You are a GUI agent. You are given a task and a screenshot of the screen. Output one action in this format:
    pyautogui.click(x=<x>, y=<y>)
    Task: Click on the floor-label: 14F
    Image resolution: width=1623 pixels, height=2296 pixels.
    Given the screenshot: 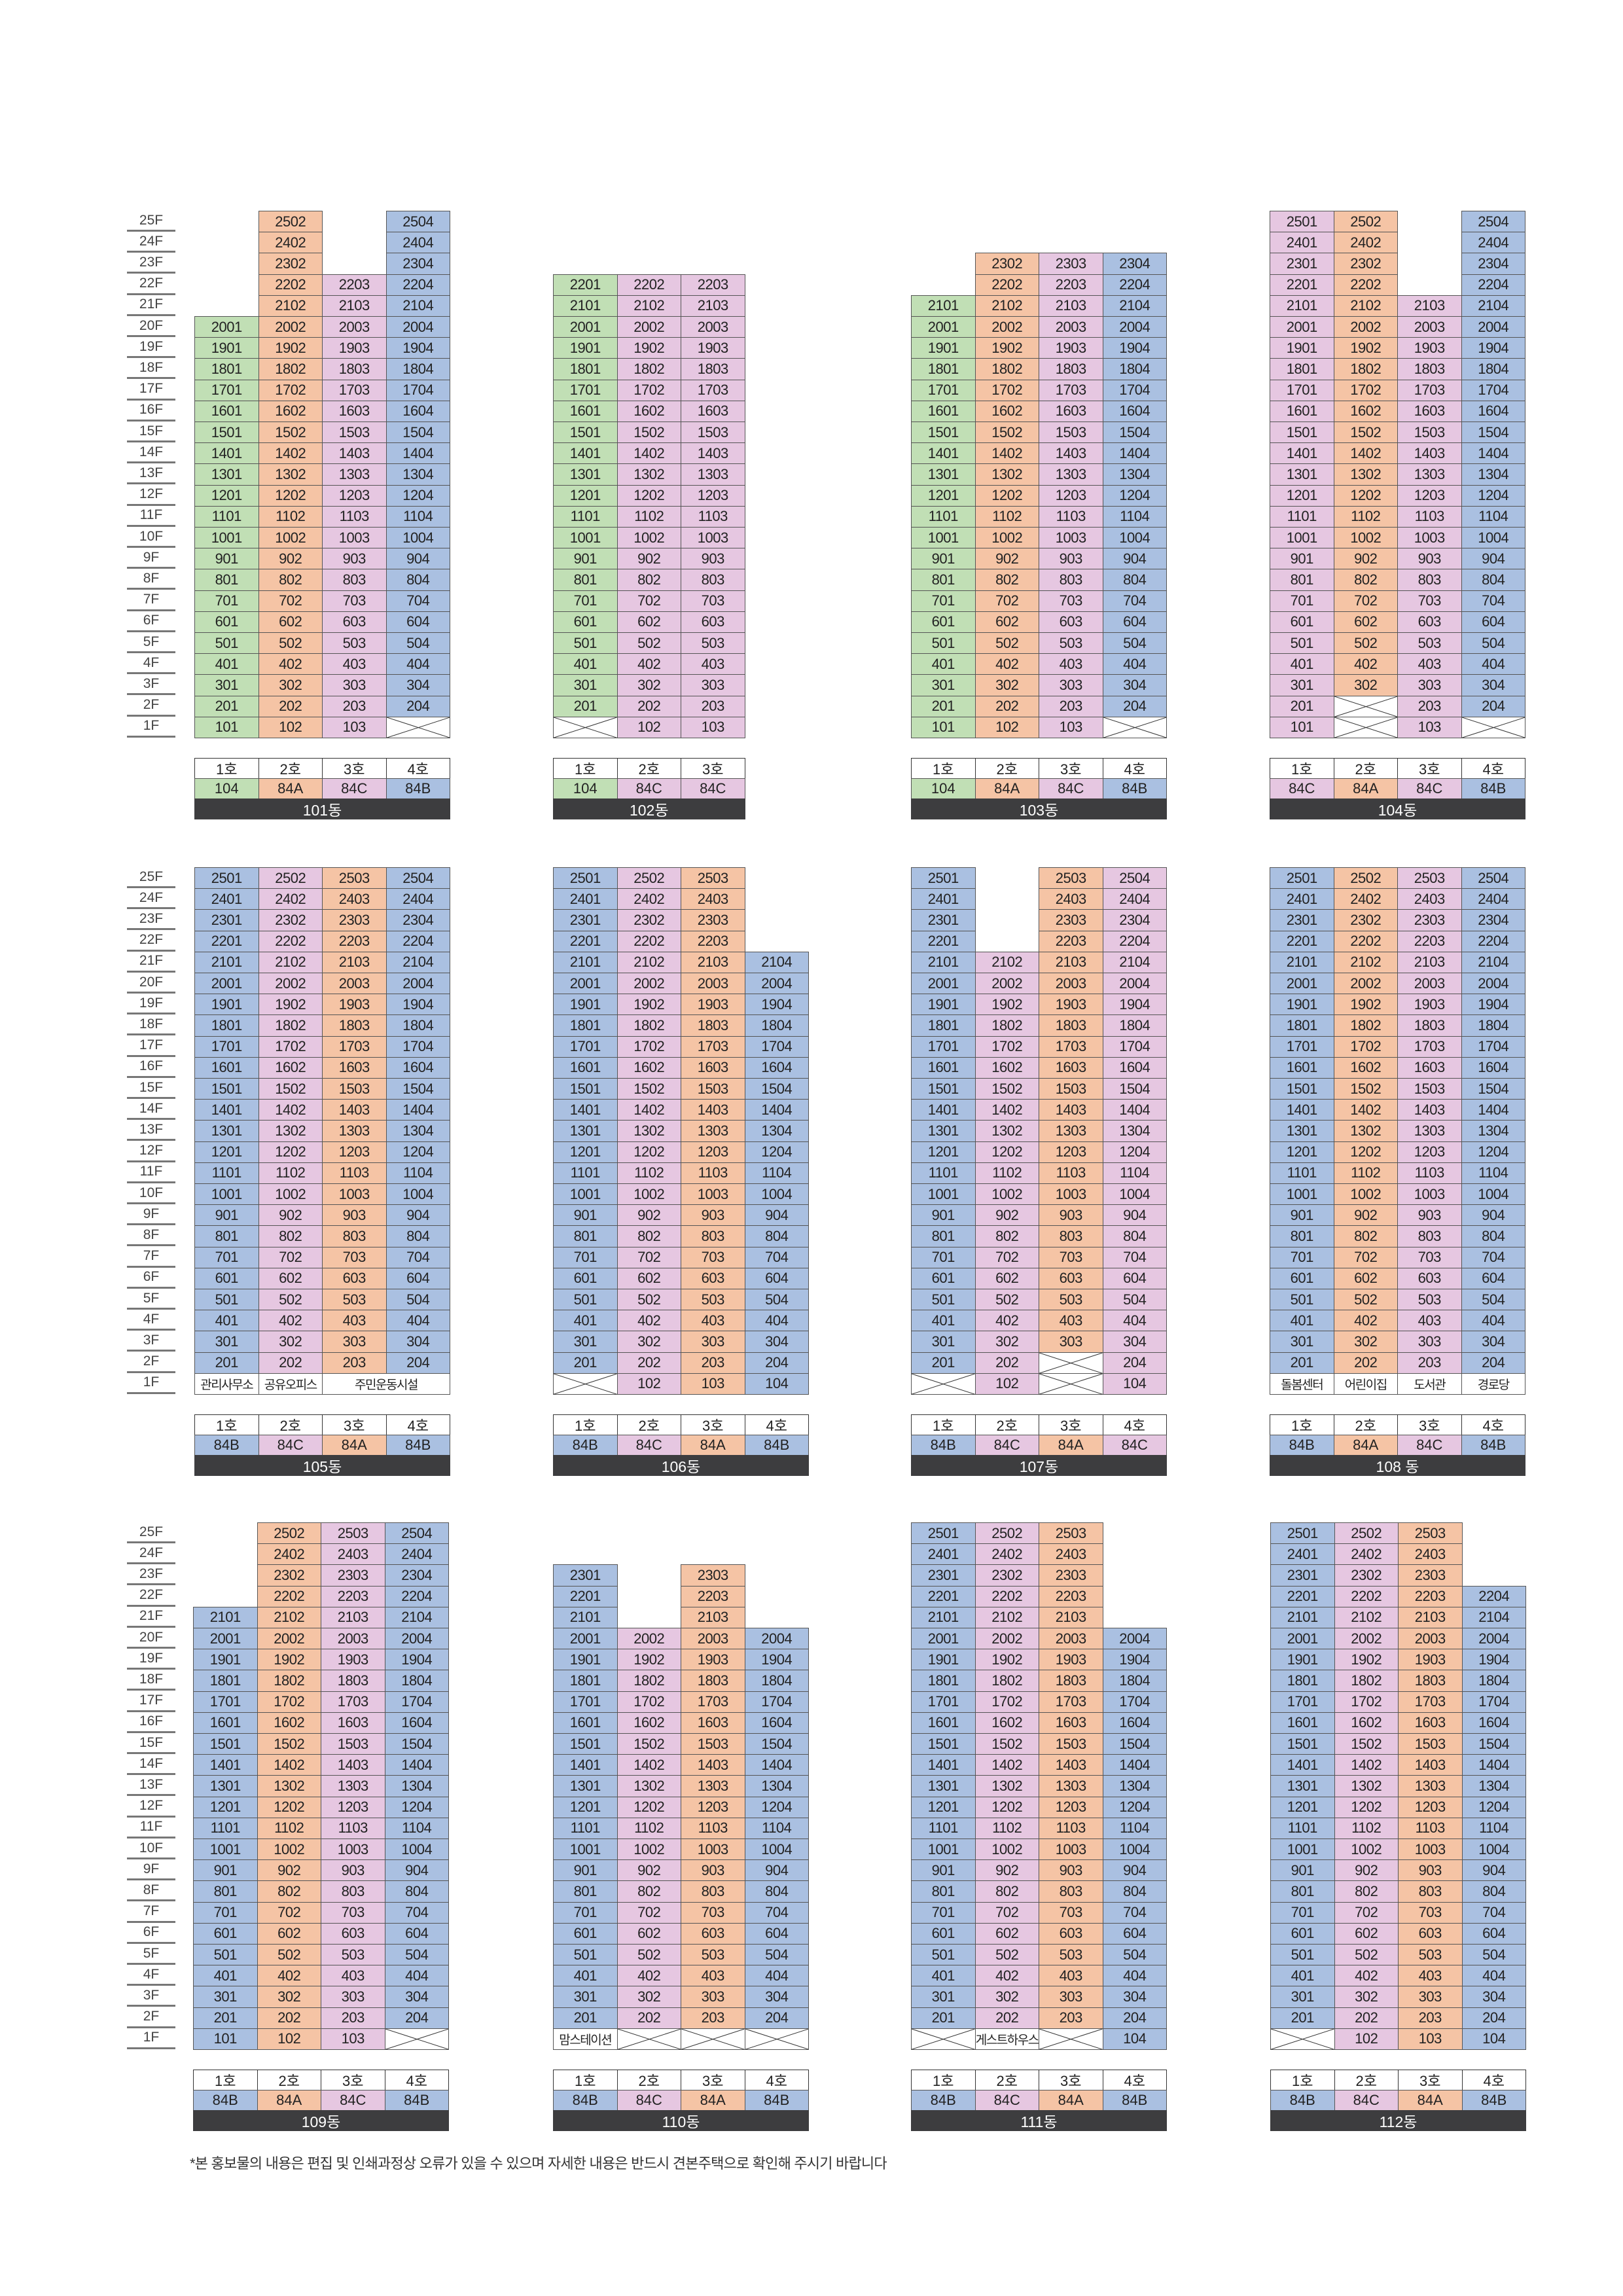 What is the action you would take?
    pyautogui.click(x=151, y=453)
    